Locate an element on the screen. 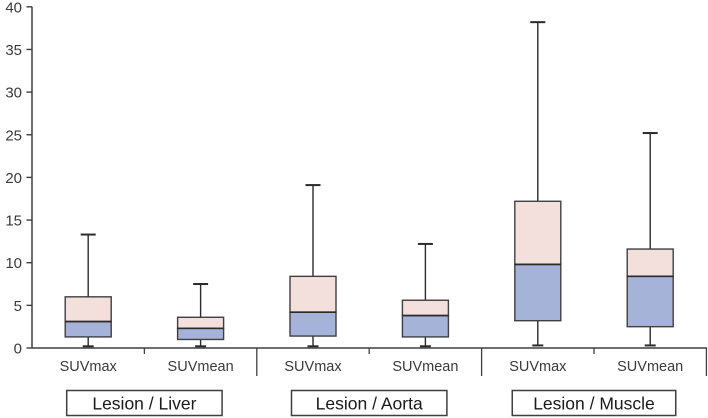 This screenshot has height=418, width=708. y-axis-tick-label: 5 is located at coordinates (18, 306).